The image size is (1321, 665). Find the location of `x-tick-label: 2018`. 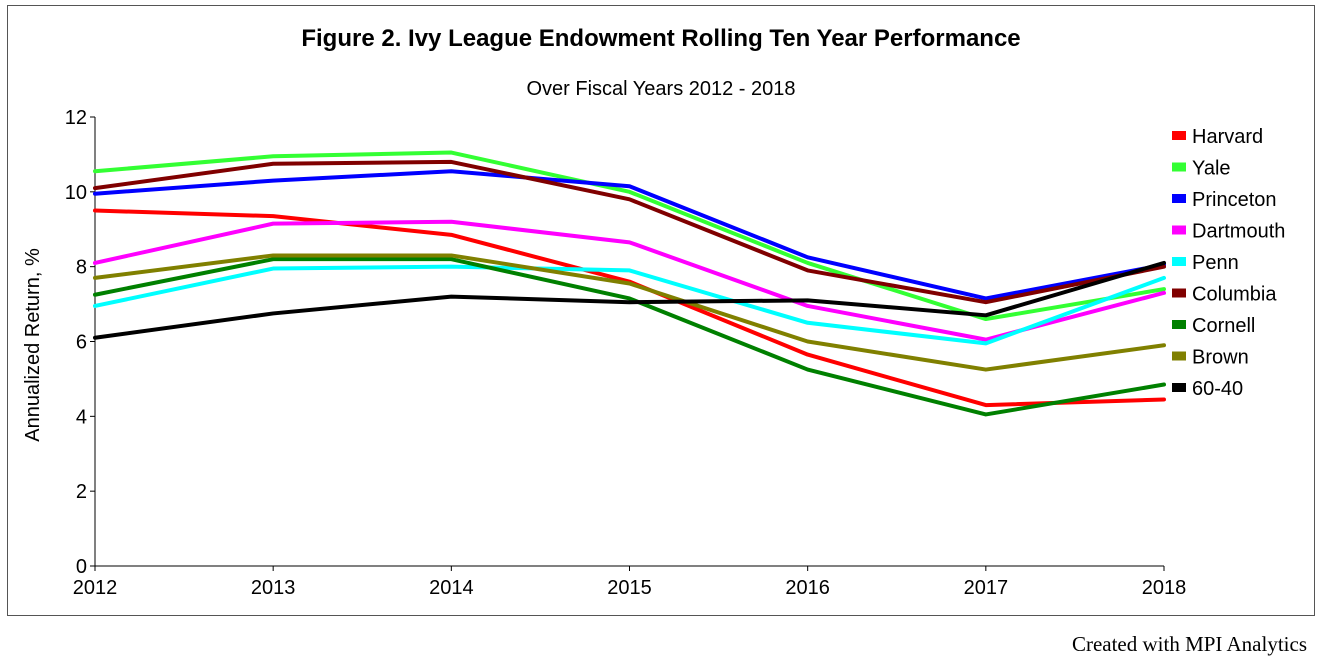

x-tick-label: 2018 is located at coordinates (1164, 588).